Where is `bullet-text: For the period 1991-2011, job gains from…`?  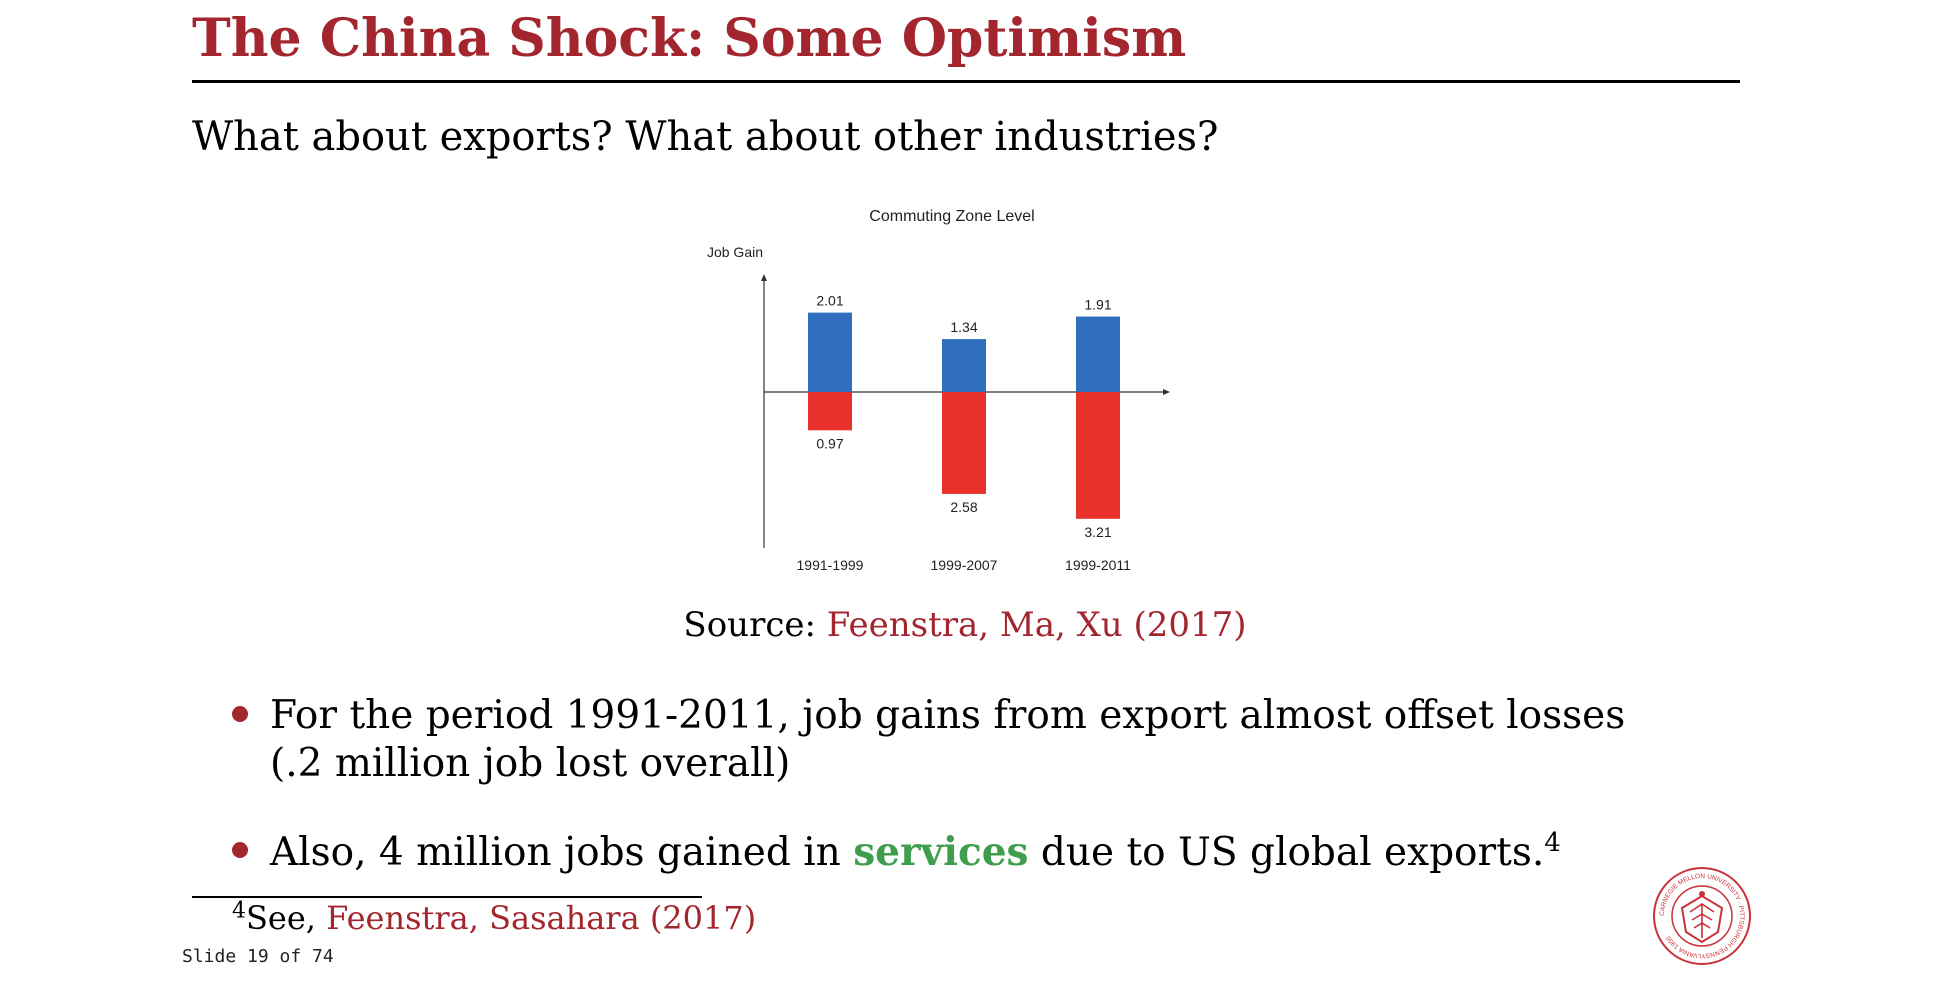 bullet-text: For the period 1991-2011, job gains from… is located at coordinates (948, 739).